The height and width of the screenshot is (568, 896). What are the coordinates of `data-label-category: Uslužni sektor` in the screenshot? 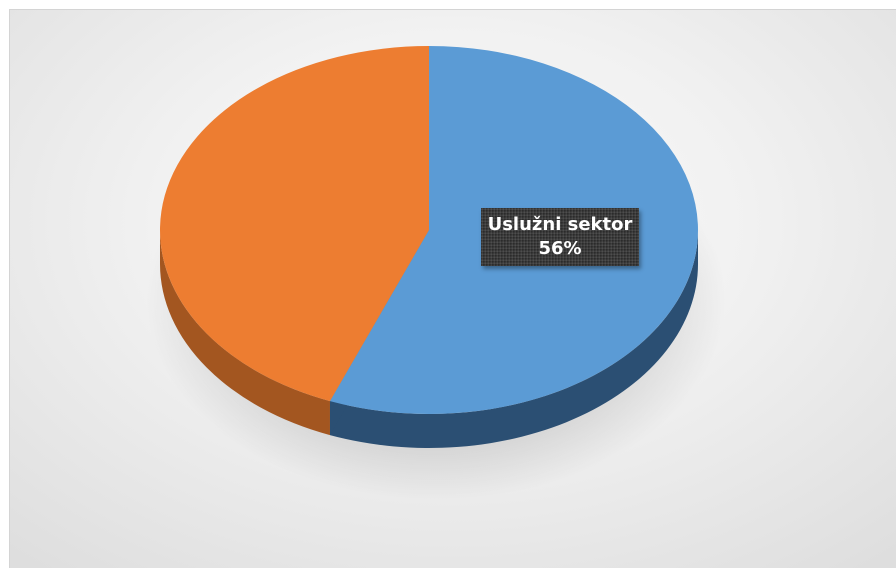 It's located at (560, 224).